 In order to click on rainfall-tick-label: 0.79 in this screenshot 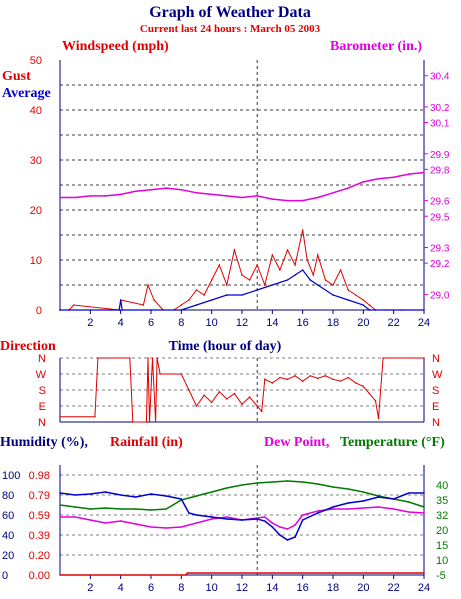, I will do `click(39, 496)`.